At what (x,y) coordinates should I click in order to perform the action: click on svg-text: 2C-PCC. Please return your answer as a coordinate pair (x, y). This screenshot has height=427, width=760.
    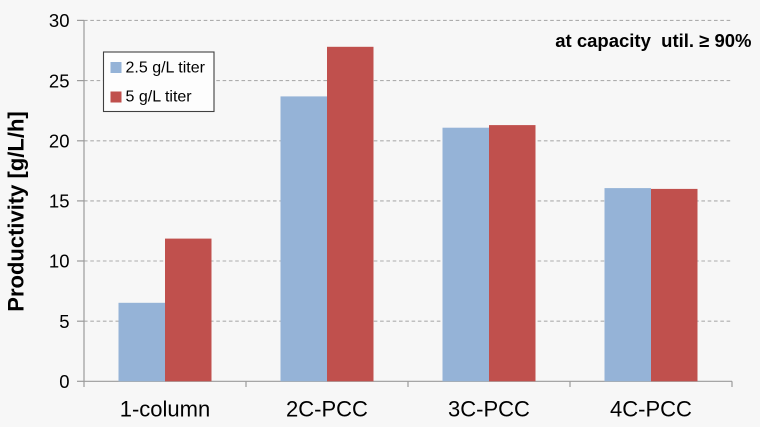
    Looking at the image, I should click on (327, 409).